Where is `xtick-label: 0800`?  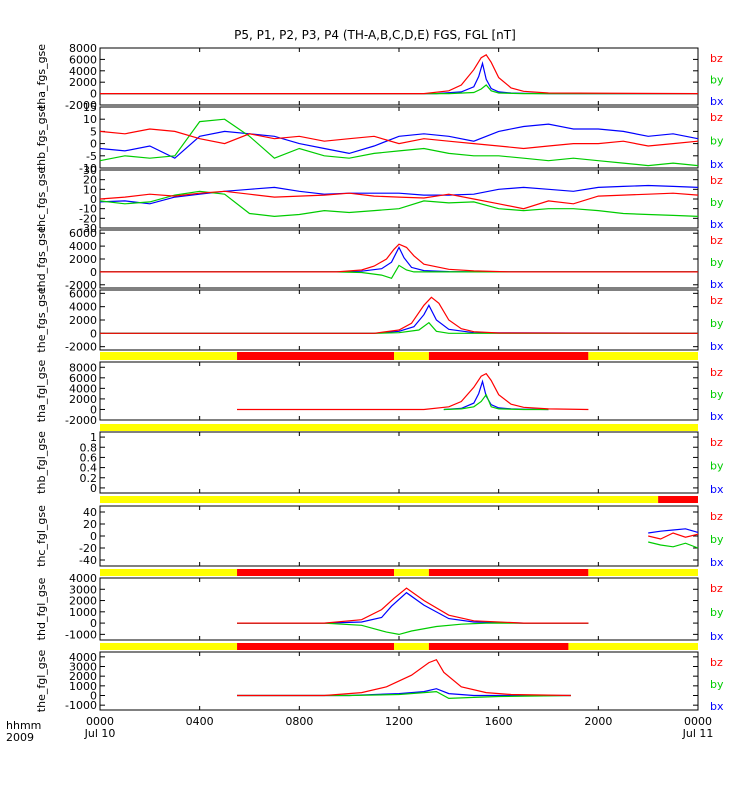
xtick-label: 0800 is located at coordinates (299, 721).